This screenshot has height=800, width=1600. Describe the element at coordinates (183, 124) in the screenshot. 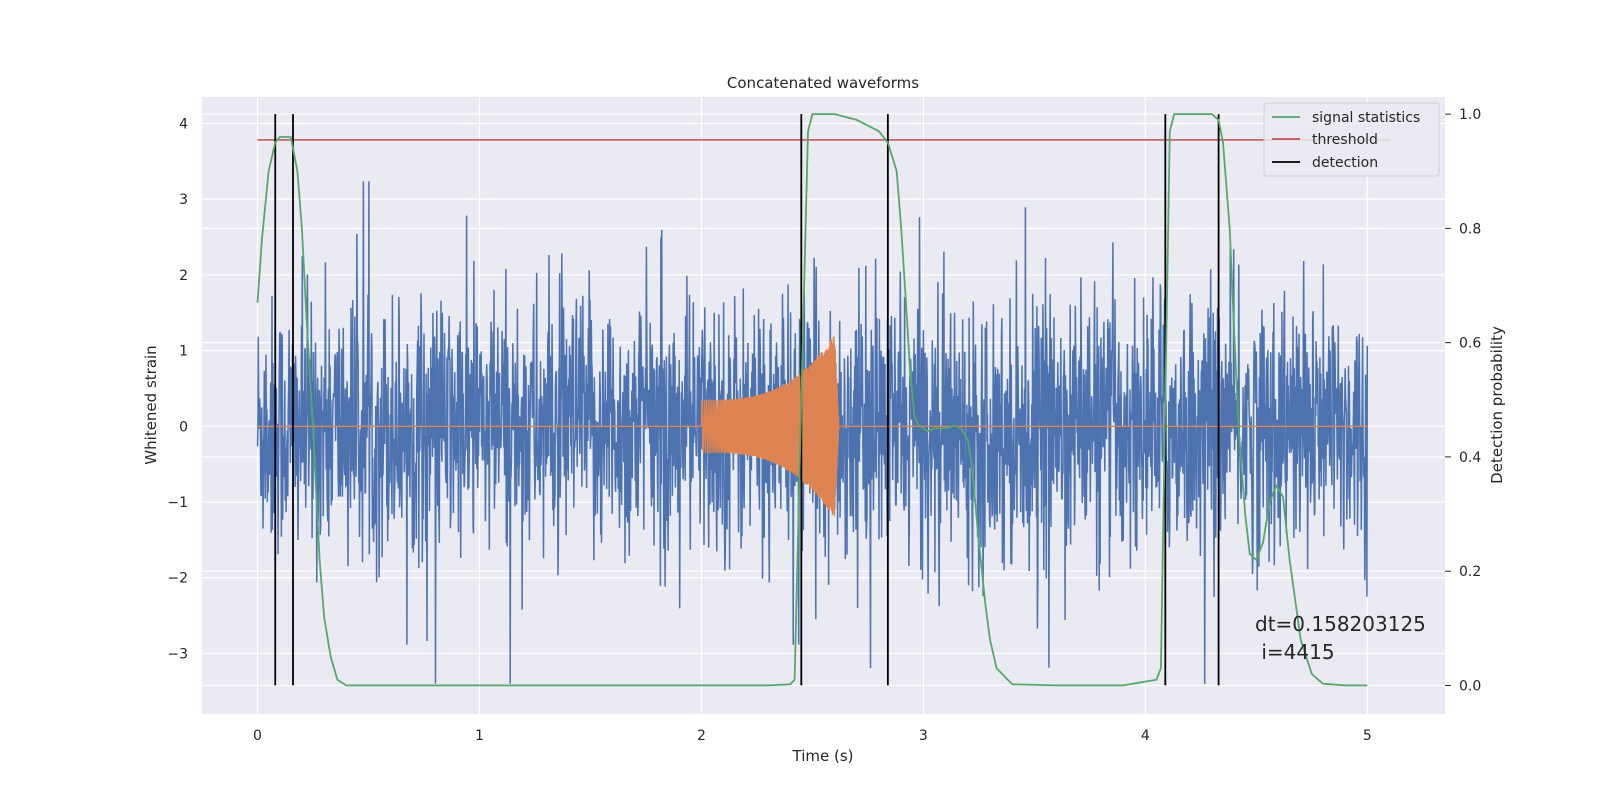

I see `y-tick-label: 4` at that location.